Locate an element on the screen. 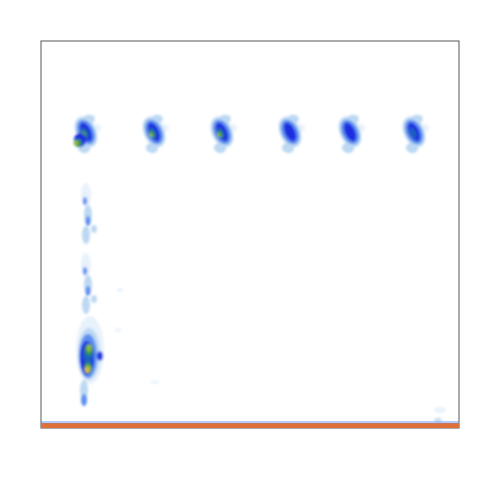 The height and width of the screenshot is (480, 480). baseline-band-edge is located at coordinates (250, 422).